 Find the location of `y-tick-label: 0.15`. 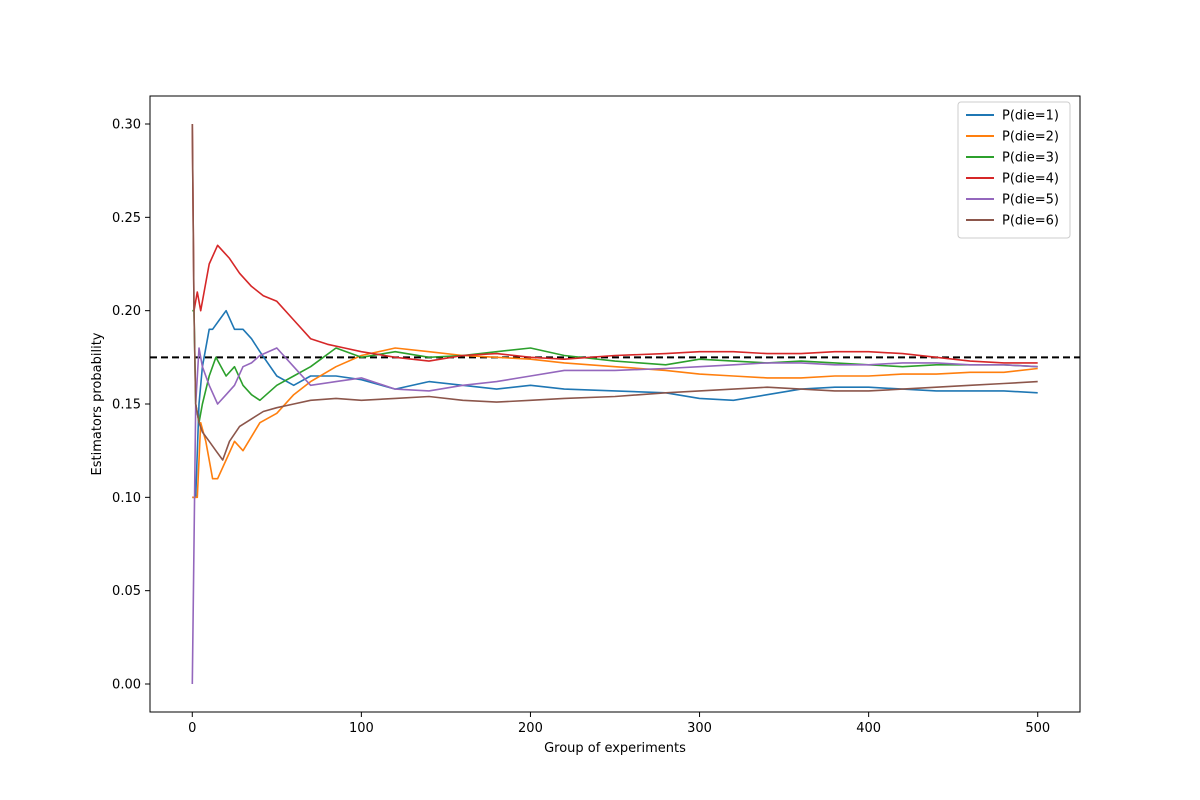

y-tick-label: 0.15 is located at coordinates (126, 405).